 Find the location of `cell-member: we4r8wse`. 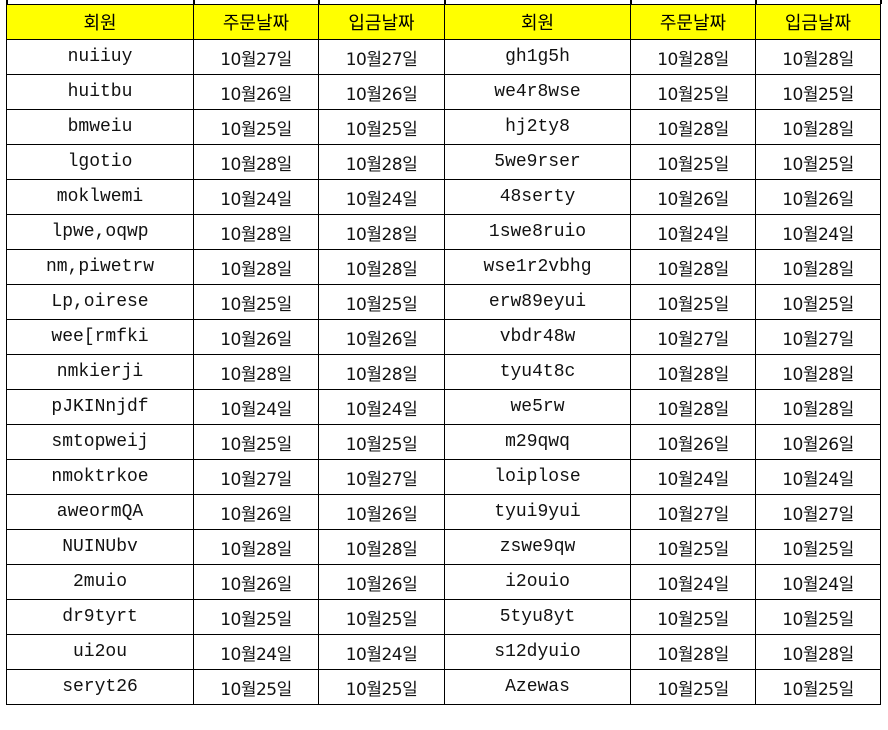

cell-member: we4r8wse is located at coordinates (537, 92).